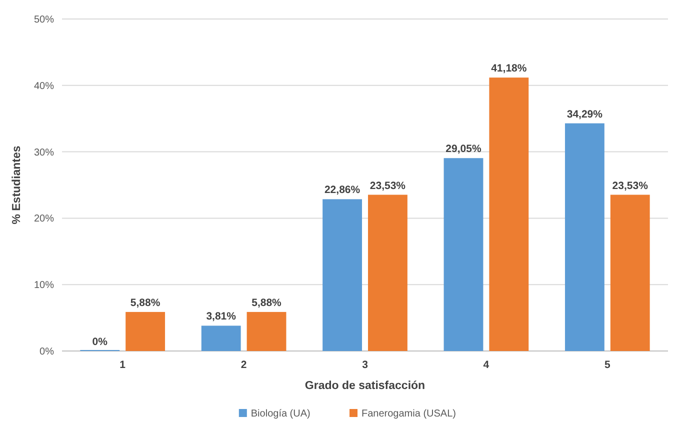 The width and height of the screenshot is (681, 431). I want to click on x-tick-label: 2, so click(243, 365).